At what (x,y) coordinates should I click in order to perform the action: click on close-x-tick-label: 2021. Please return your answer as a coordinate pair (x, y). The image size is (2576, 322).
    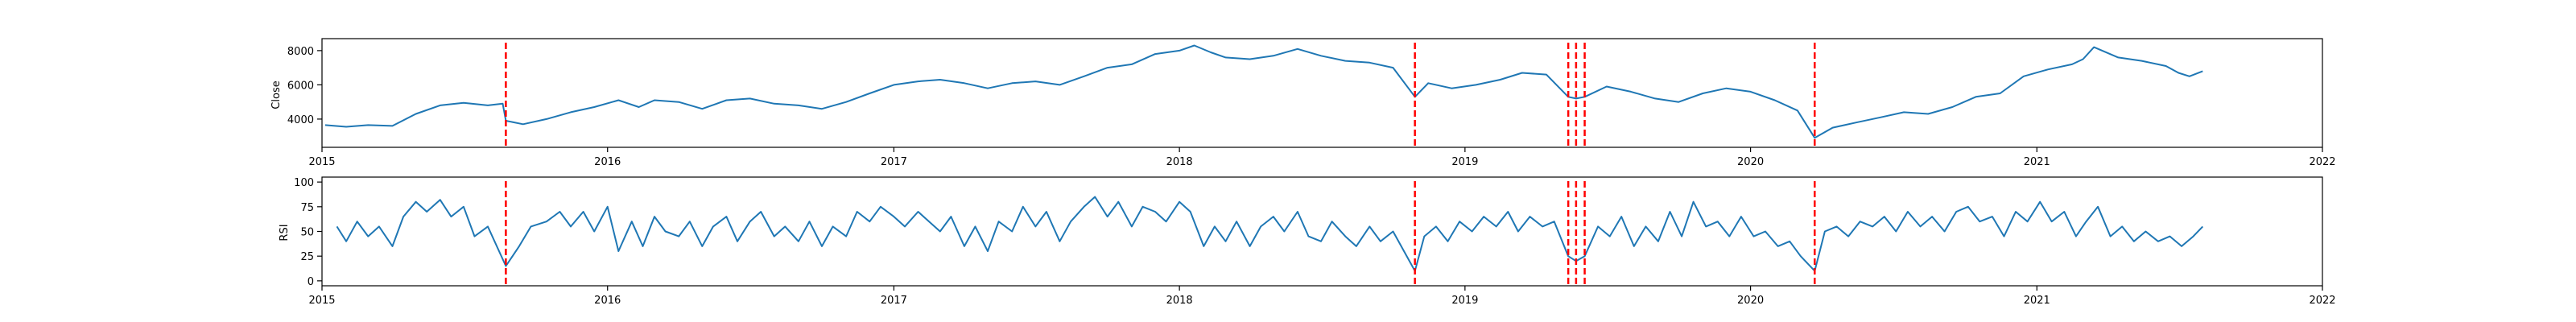
    Looking at the image, I should click on (2037, 162).